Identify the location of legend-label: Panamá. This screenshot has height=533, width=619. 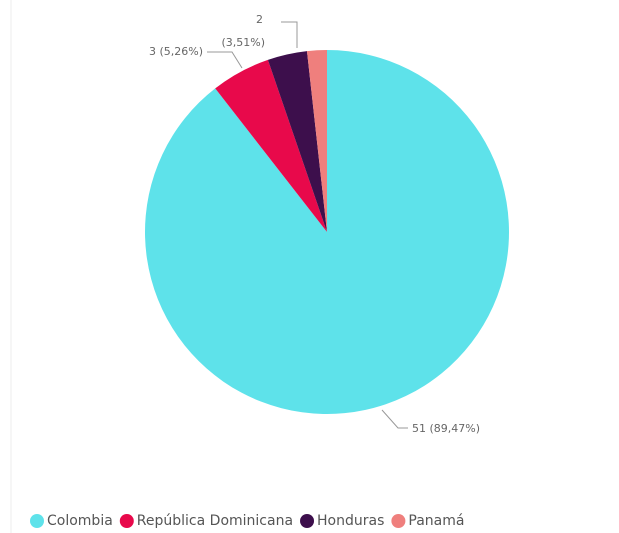
(436, 521).